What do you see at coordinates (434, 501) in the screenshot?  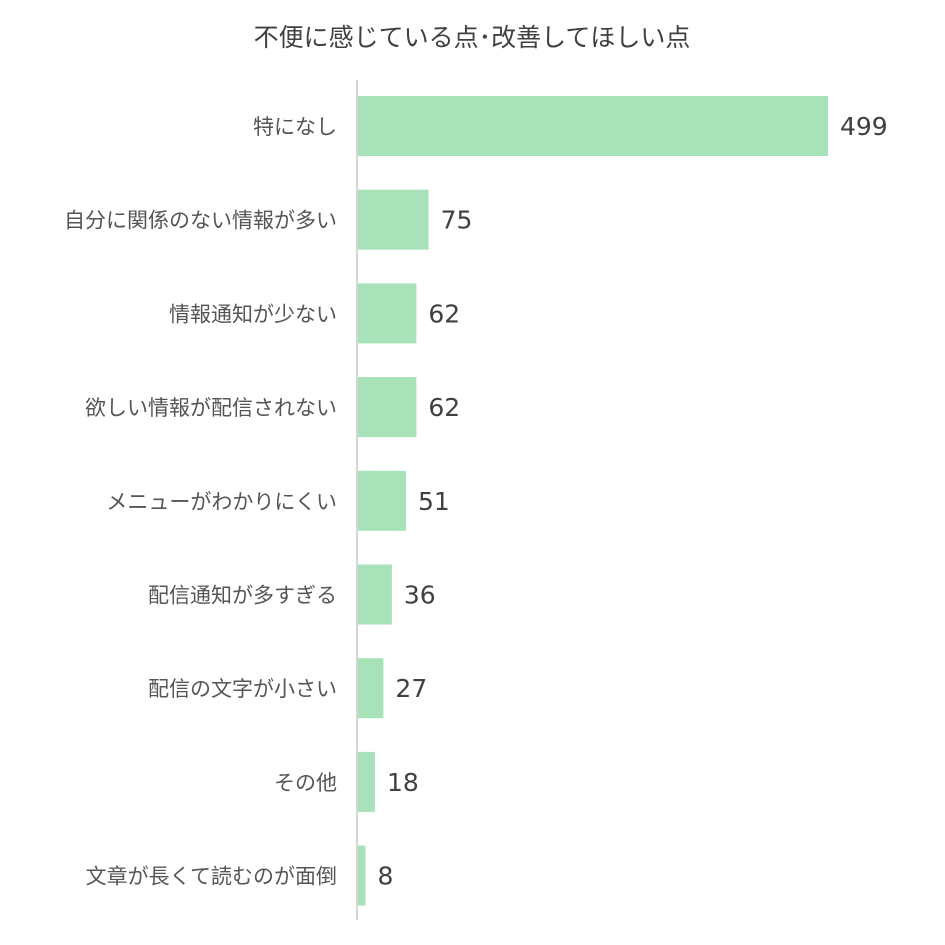 I see `value-label-4: 51` at bounding box center [434, 501].